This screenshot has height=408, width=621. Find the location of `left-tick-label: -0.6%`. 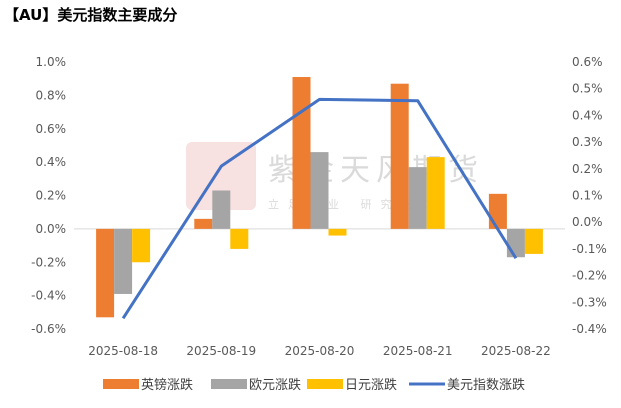

left-tick-label: -0.6% is located at coordinates (48, 329).